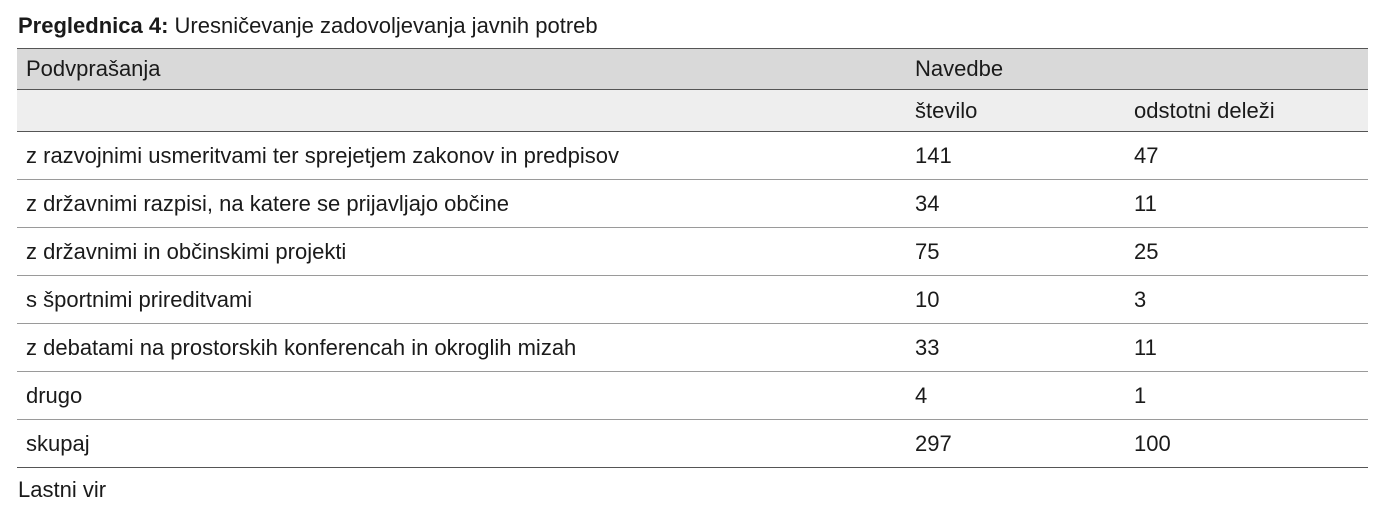 The height and width of the screenshot is (513, 1386). Describe the element at coordinates (461, 395) in the screenshot. I see `row-label: drugo` at that location.